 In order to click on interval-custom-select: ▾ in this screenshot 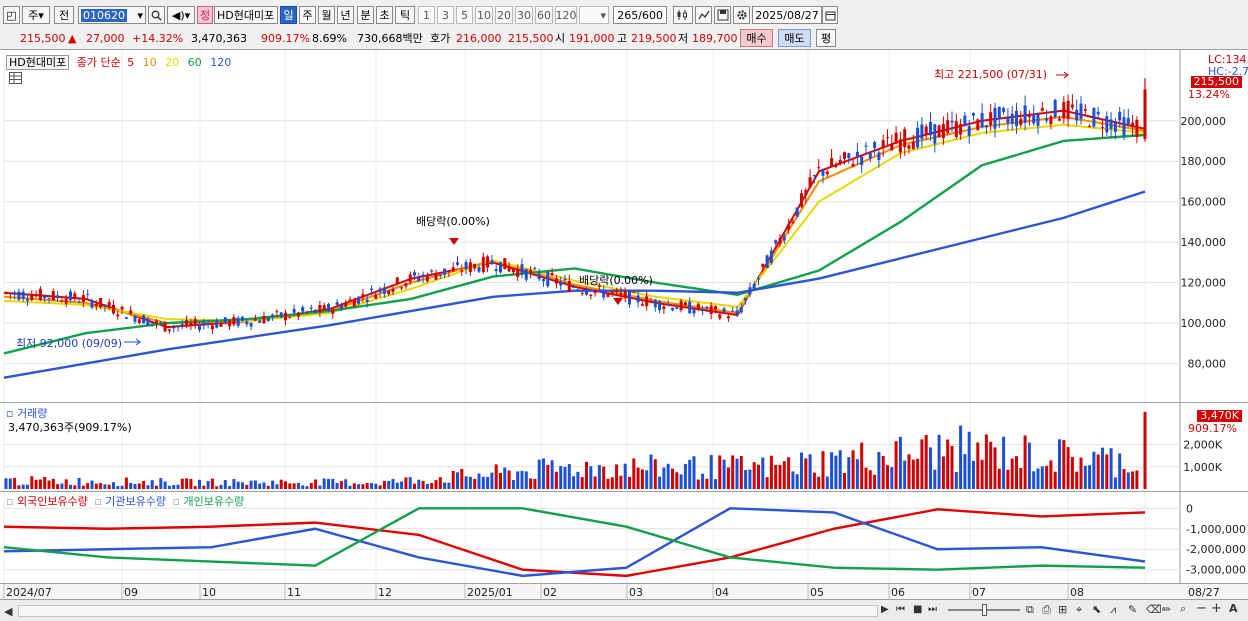, I will do `click(594, 15)`.